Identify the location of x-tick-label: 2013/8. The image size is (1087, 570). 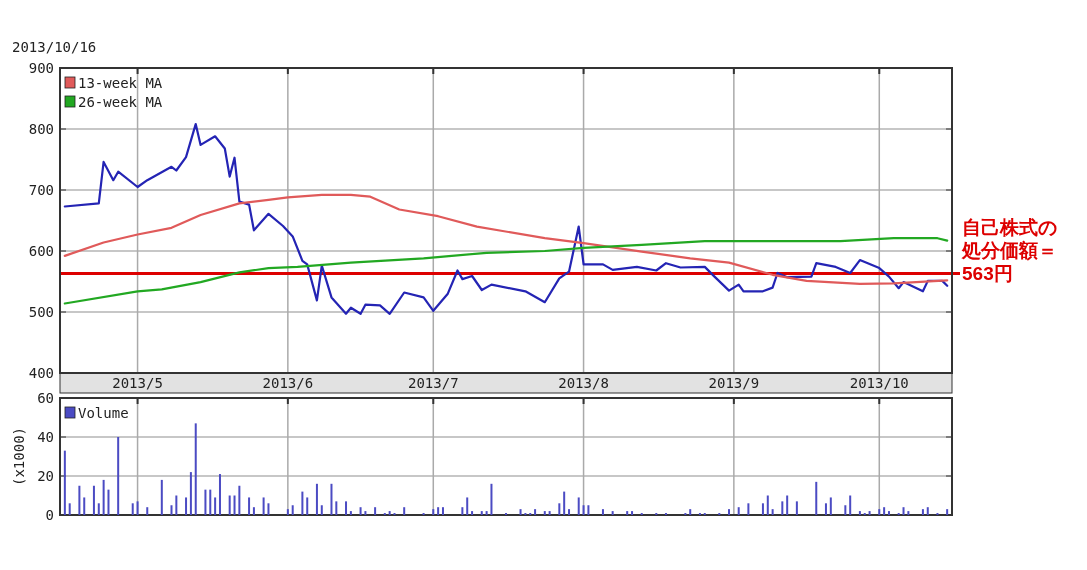
(583, 383).